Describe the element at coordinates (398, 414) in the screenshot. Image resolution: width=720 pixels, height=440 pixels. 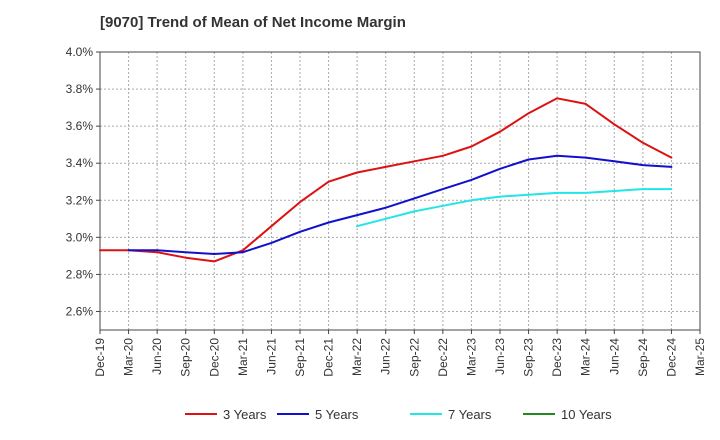
I see `legend: 3 Years 5 Years 7 Years 10 Years` at that location.